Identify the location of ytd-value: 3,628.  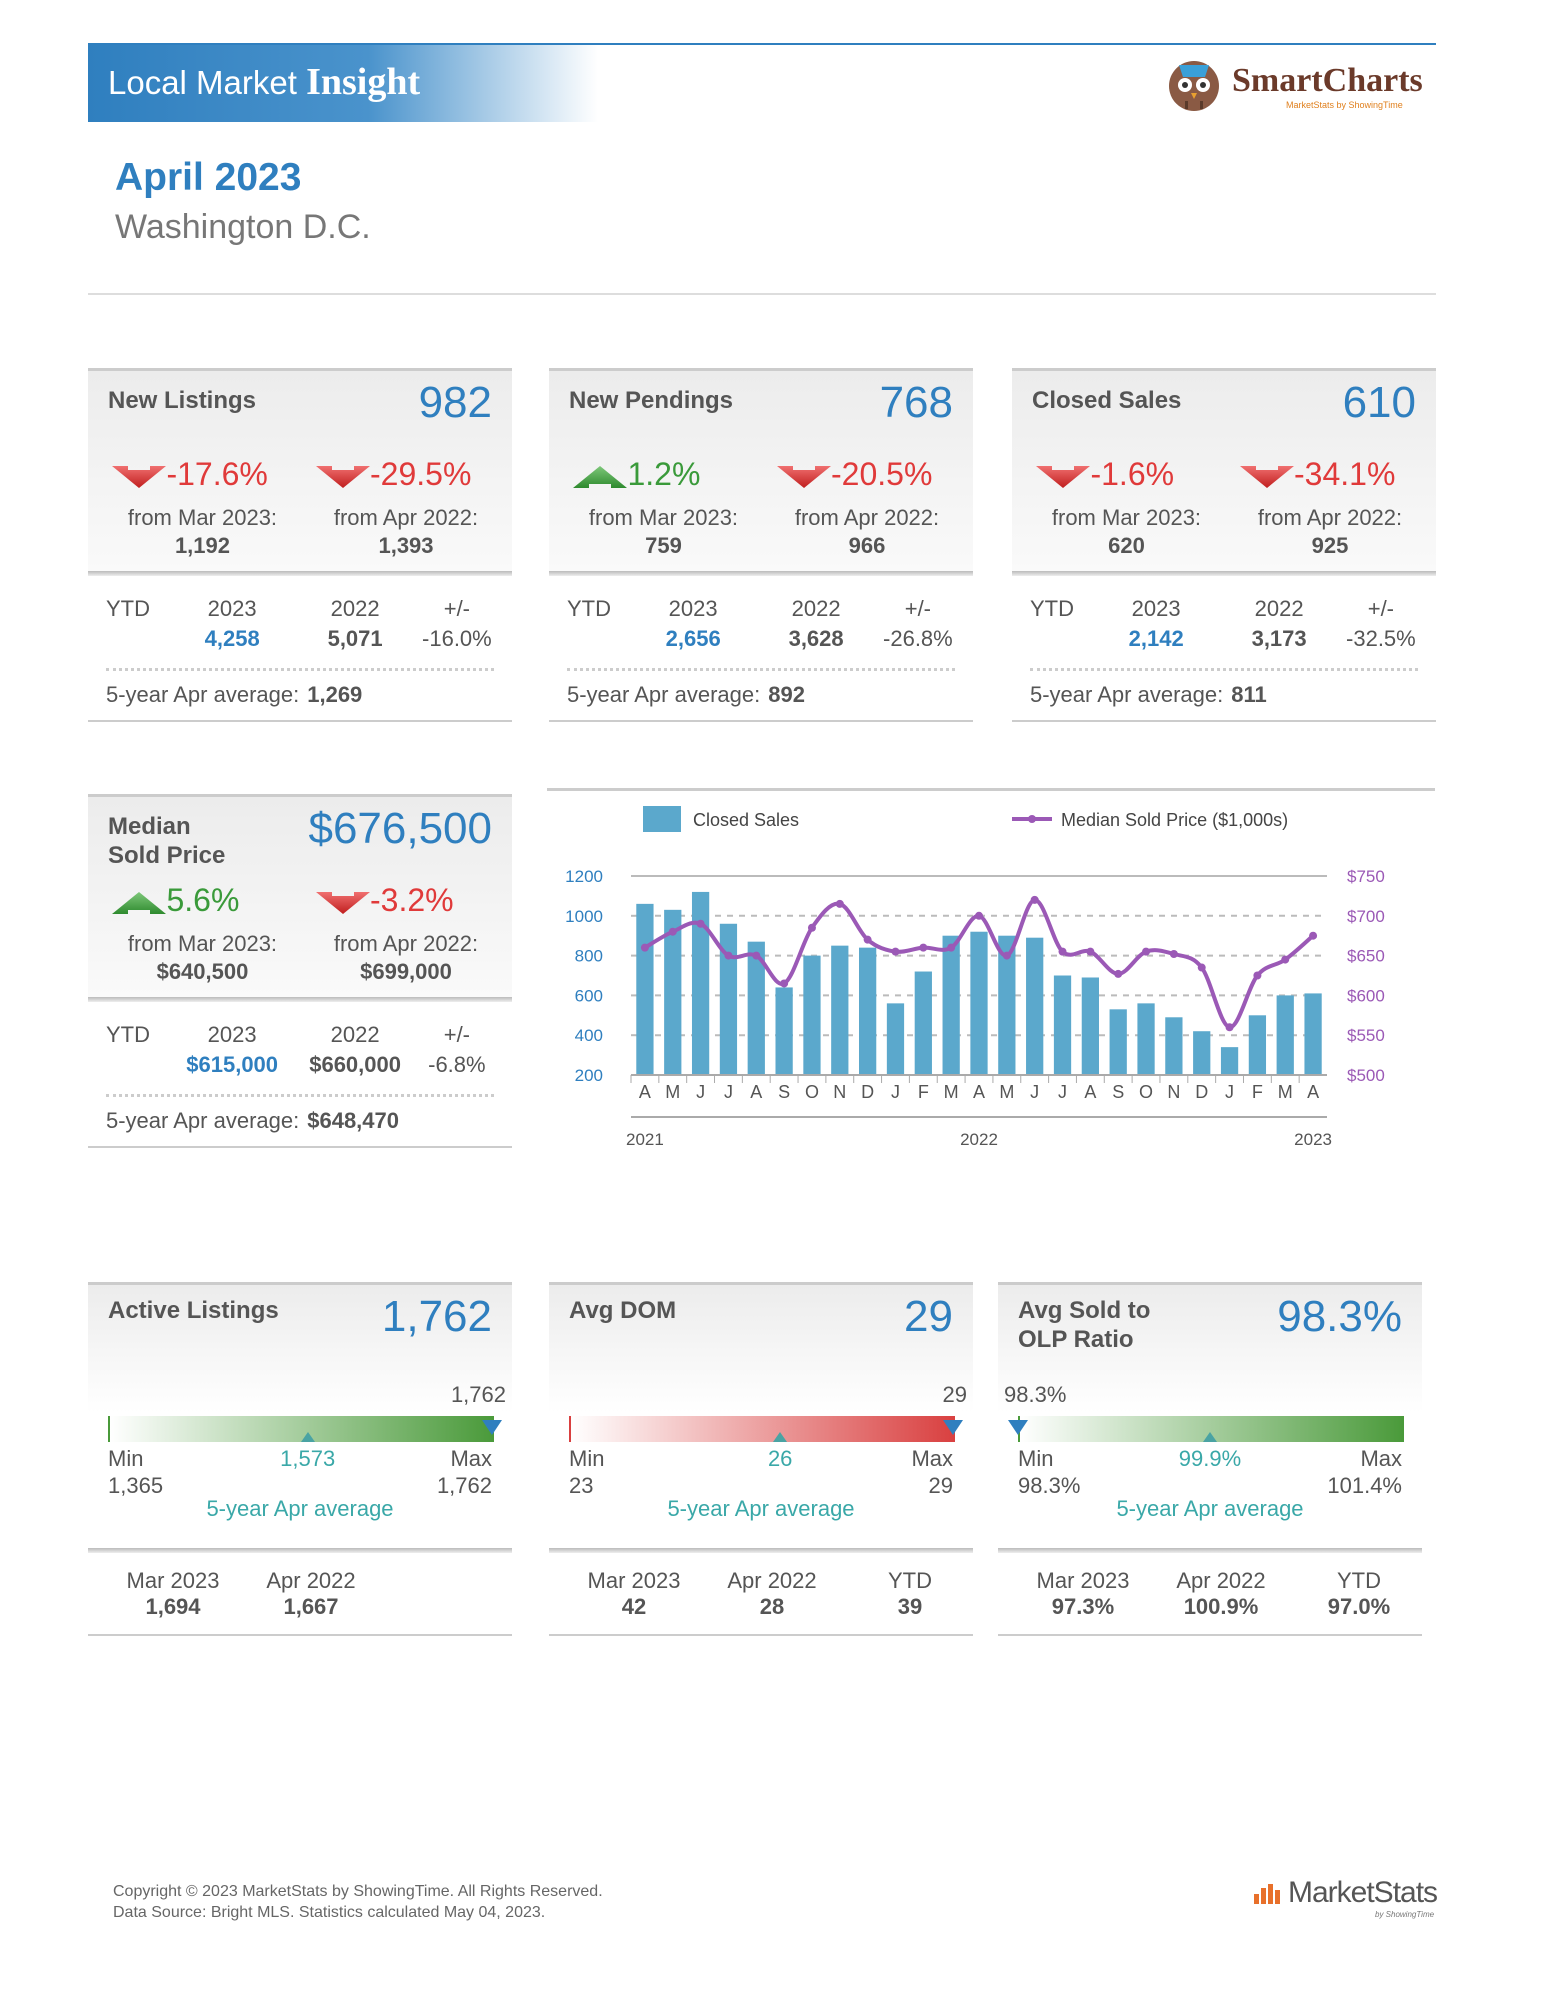
(816, 638).